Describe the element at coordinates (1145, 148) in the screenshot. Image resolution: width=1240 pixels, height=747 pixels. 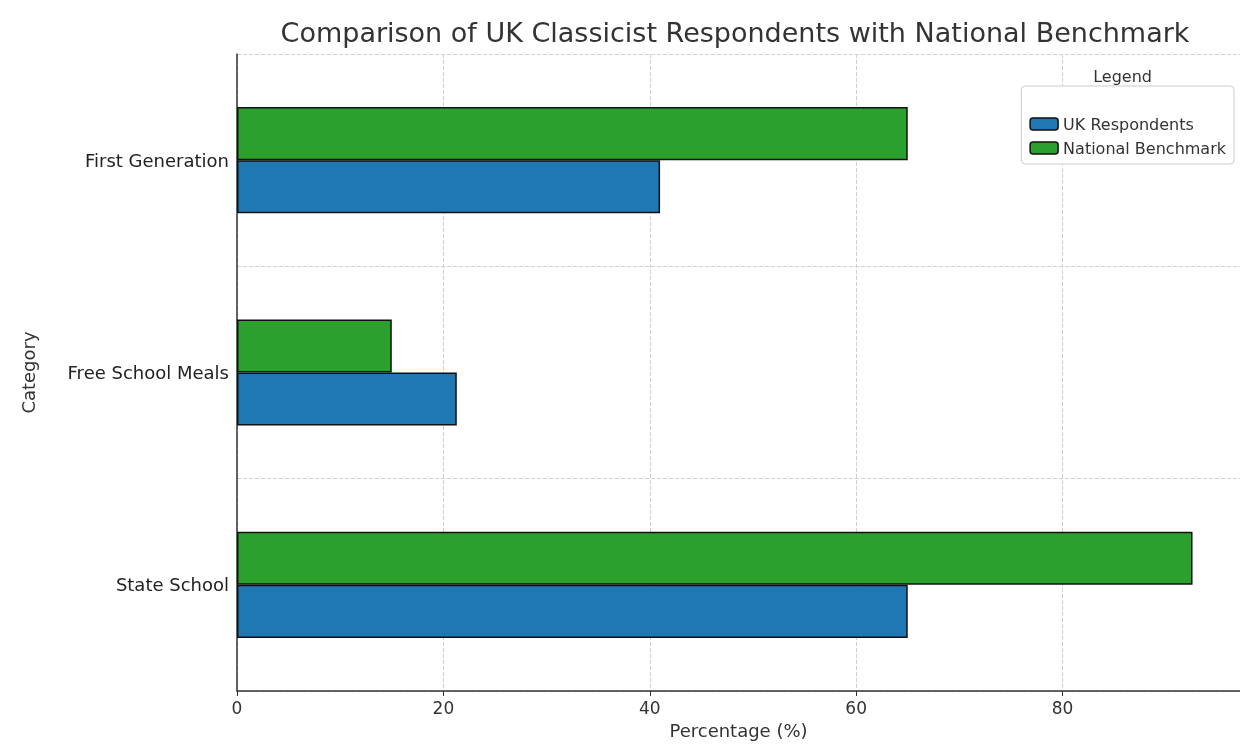
I see `legend-label: National Benchmark` at that location.